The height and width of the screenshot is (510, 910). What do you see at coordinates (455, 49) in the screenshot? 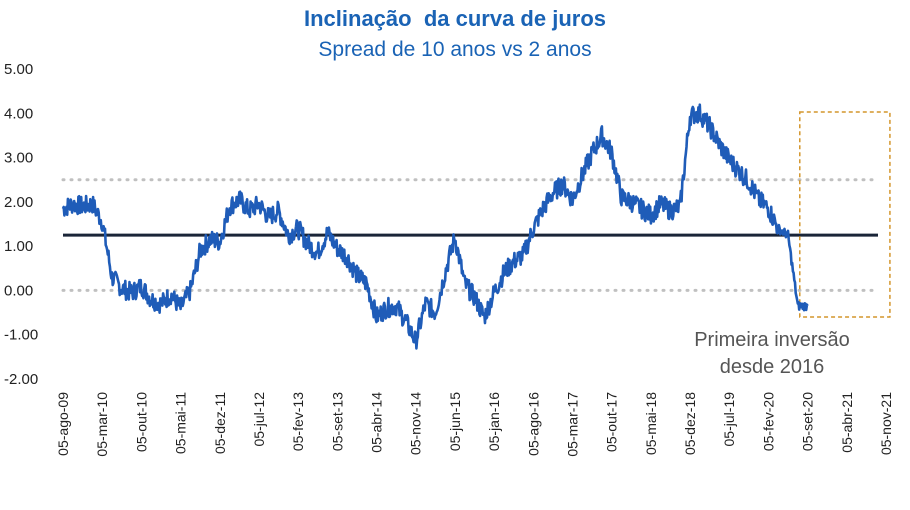
I see `chart-subtitle: Spread de 10 anos vs 2 anos` at bounding box center [455, 49].